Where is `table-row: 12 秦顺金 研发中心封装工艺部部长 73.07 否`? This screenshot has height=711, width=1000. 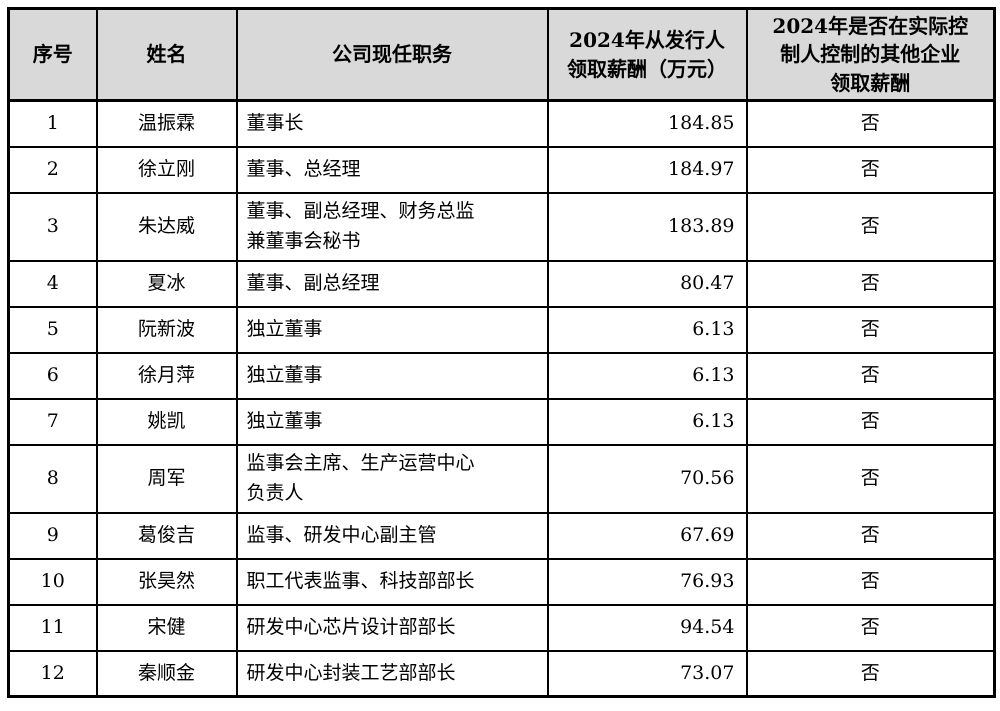
table-row: 12 秦顺金 研发中心封装工艺部部长 73.07 否 is located at coordinates (501, 673).